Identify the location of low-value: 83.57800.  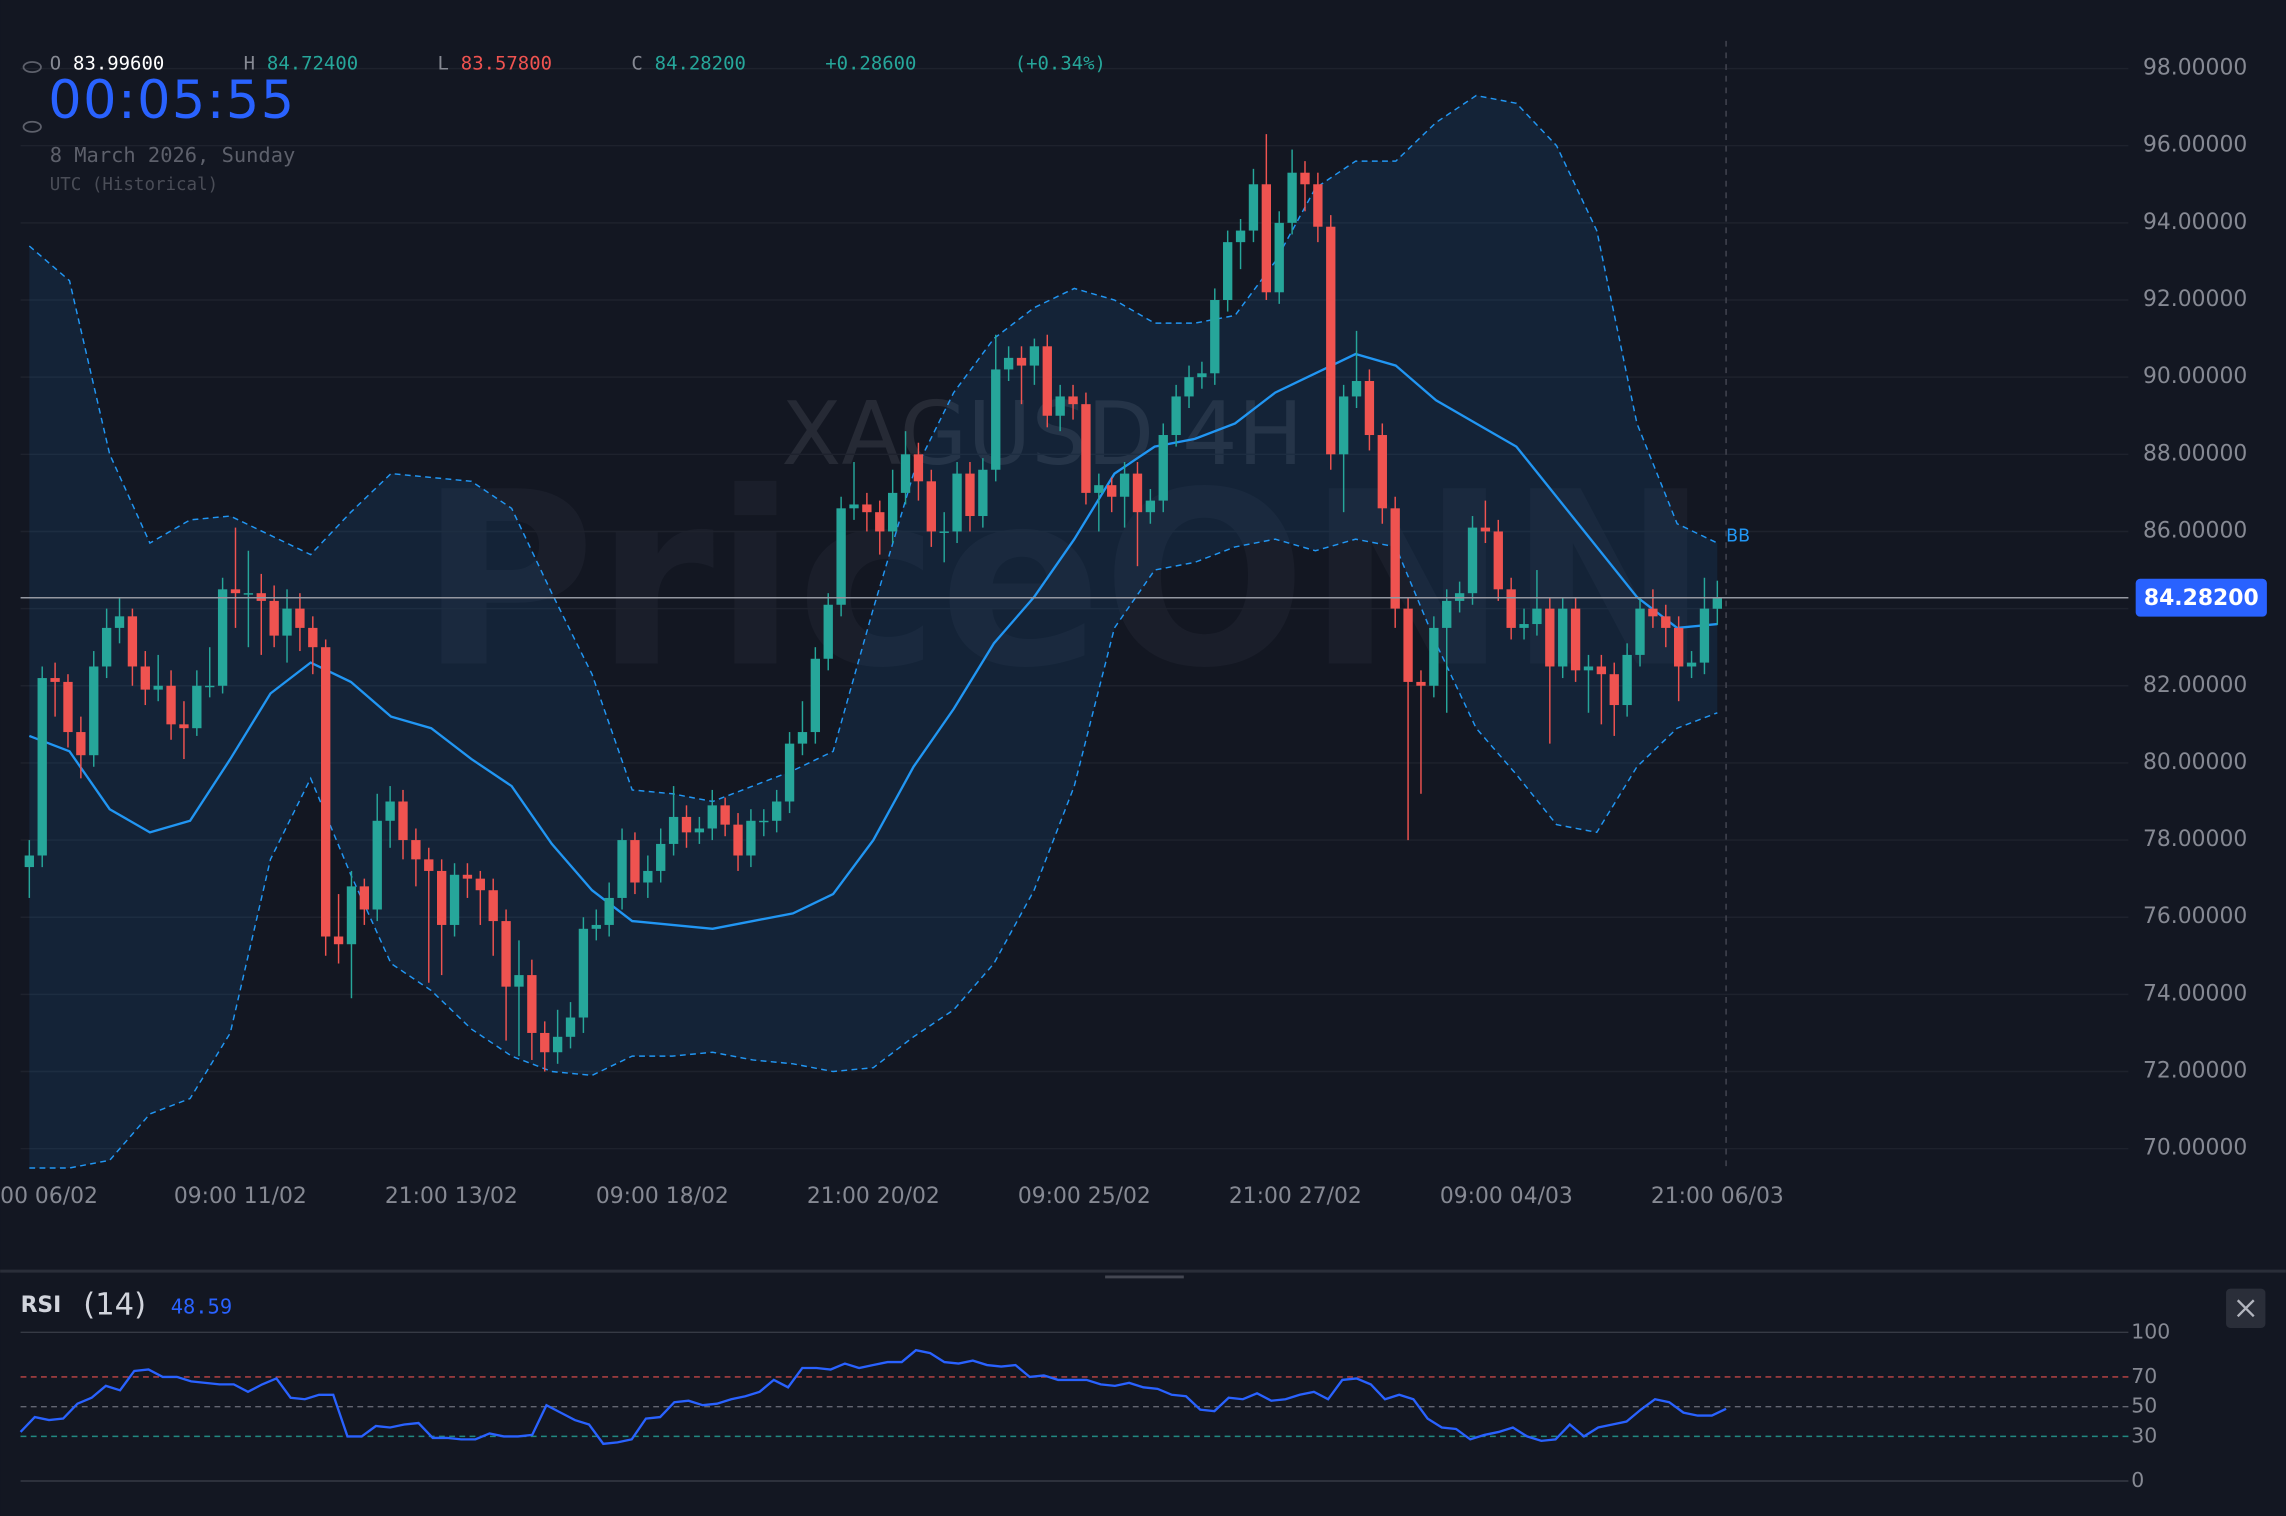
(506, 64).